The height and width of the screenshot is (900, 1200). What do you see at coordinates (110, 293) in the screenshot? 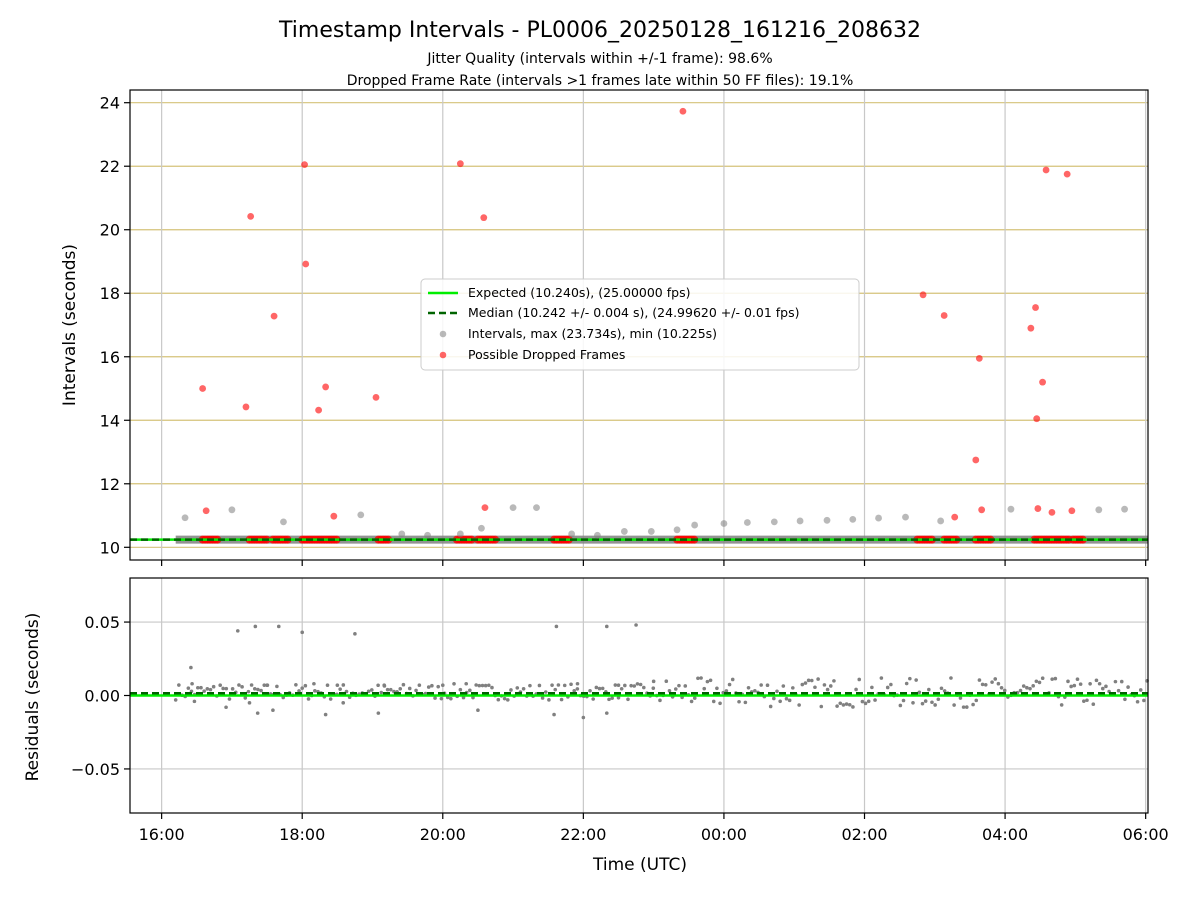
I see `intervals-y-tick-label: 18` at bounding box center [110, 293].